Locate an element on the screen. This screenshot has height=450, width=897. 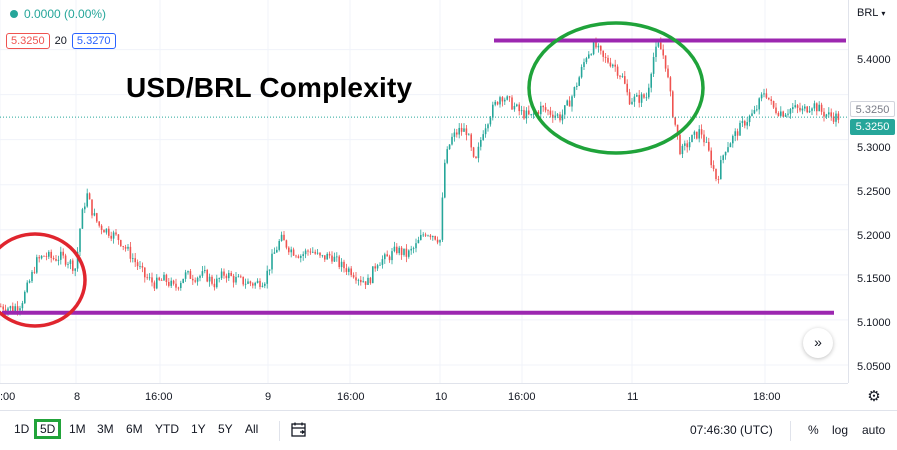
timeframe-all: All is located at coordinates (252, 429).